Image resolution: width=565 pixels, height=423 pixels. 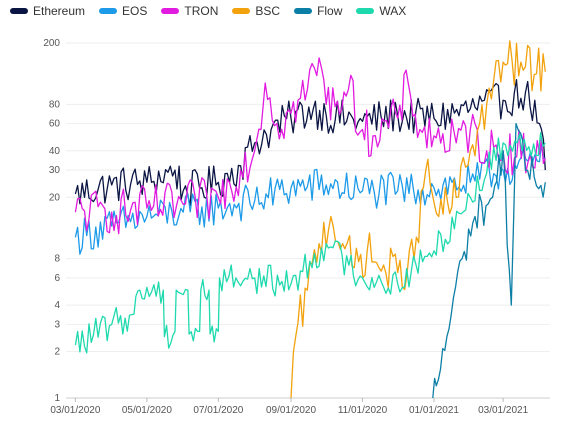 What do you see at coordinates (51, 43) in the screenshot?
I see `y-tick-label: 200` at bounding box center [51, 43].